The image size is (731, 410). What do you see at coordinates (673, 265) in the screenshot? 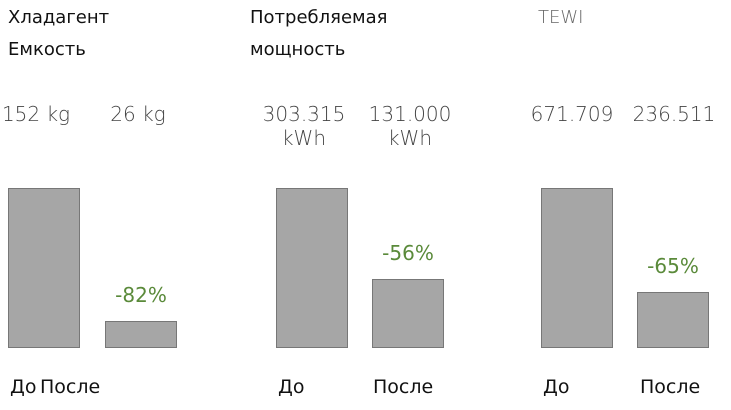
I see `change-label: -65%` at bounding box center [673, 265].